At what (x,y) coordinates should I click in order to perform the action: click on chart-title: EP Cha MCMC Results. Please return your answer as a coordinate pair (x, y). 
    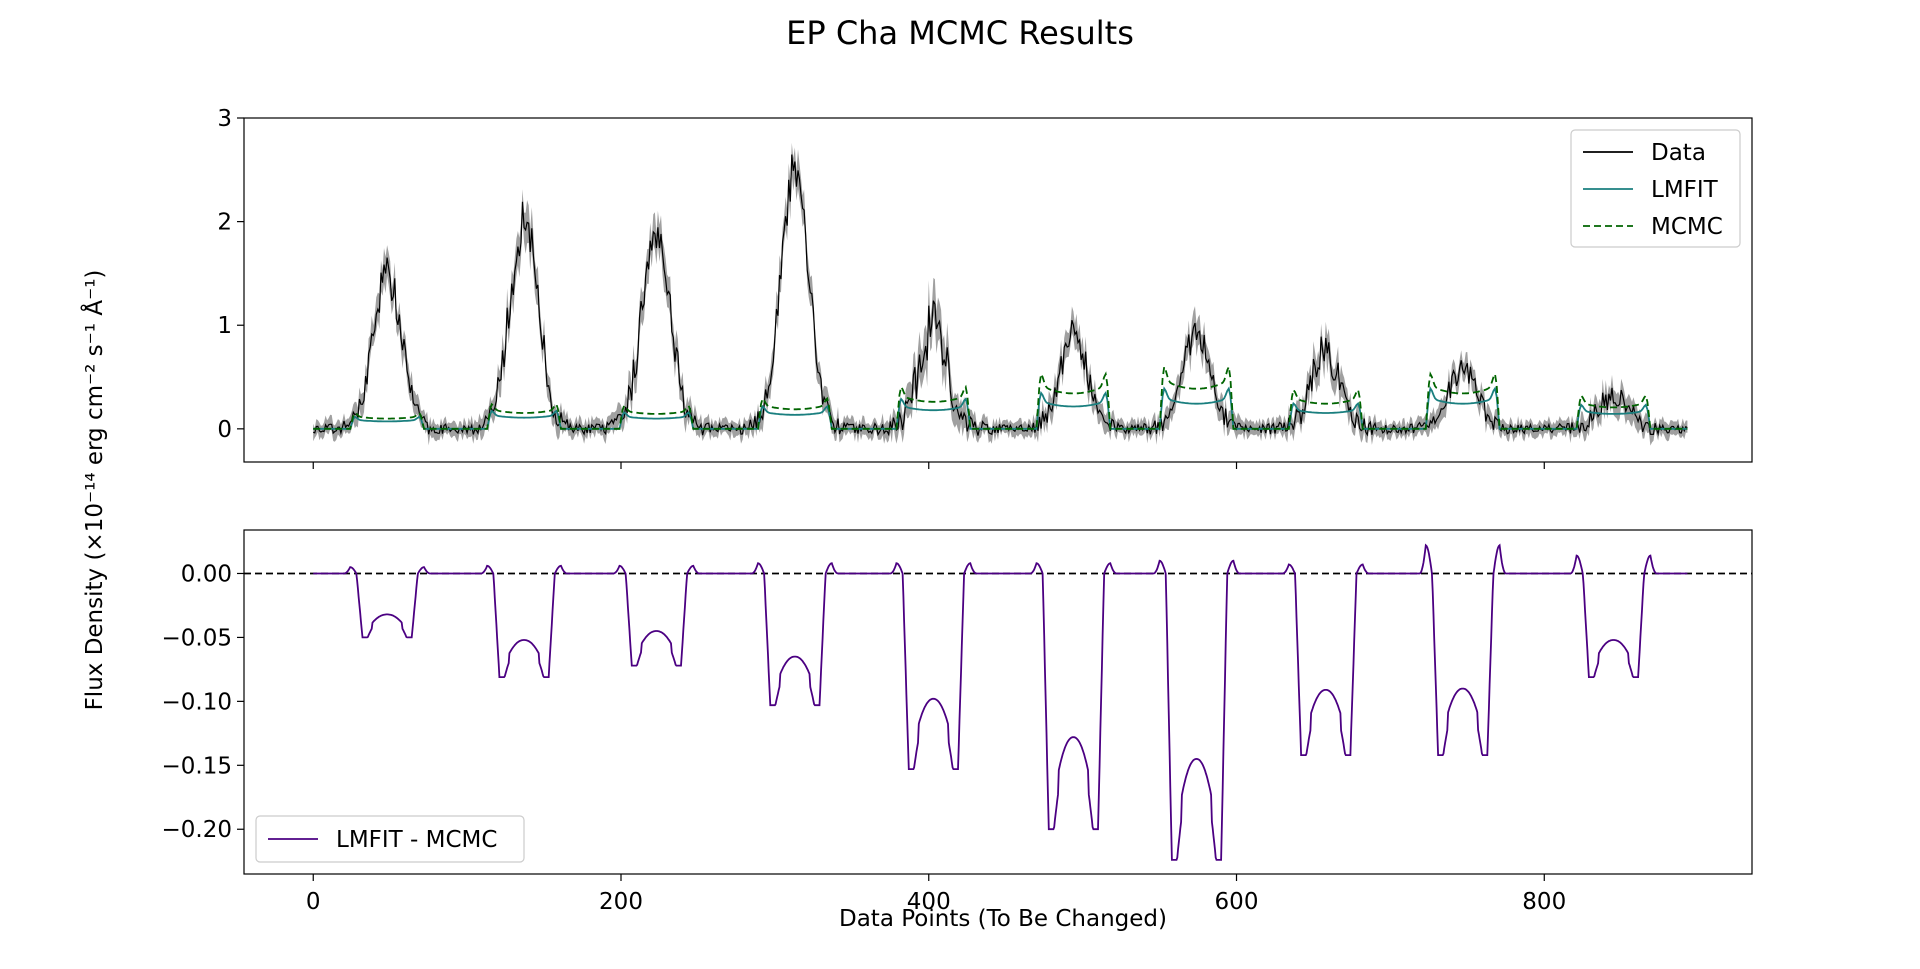
    Looking at the image, I should click on (960, 33).